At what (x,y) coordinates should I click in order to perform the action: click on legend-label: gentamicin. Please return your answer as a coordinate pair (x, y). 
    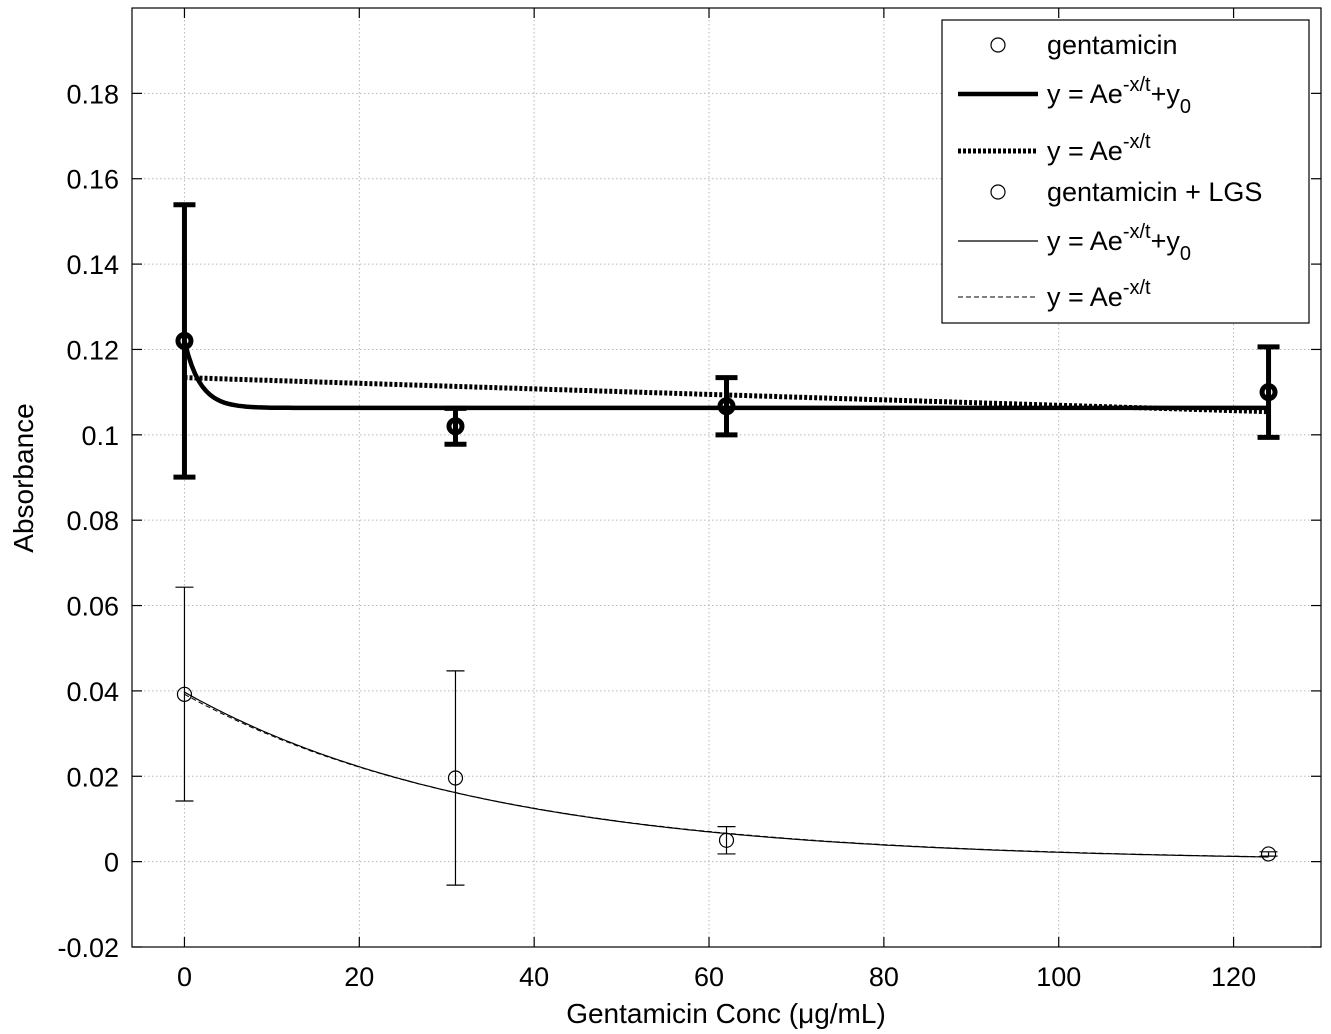
    Looking at the image, I should click on (1112, 45).